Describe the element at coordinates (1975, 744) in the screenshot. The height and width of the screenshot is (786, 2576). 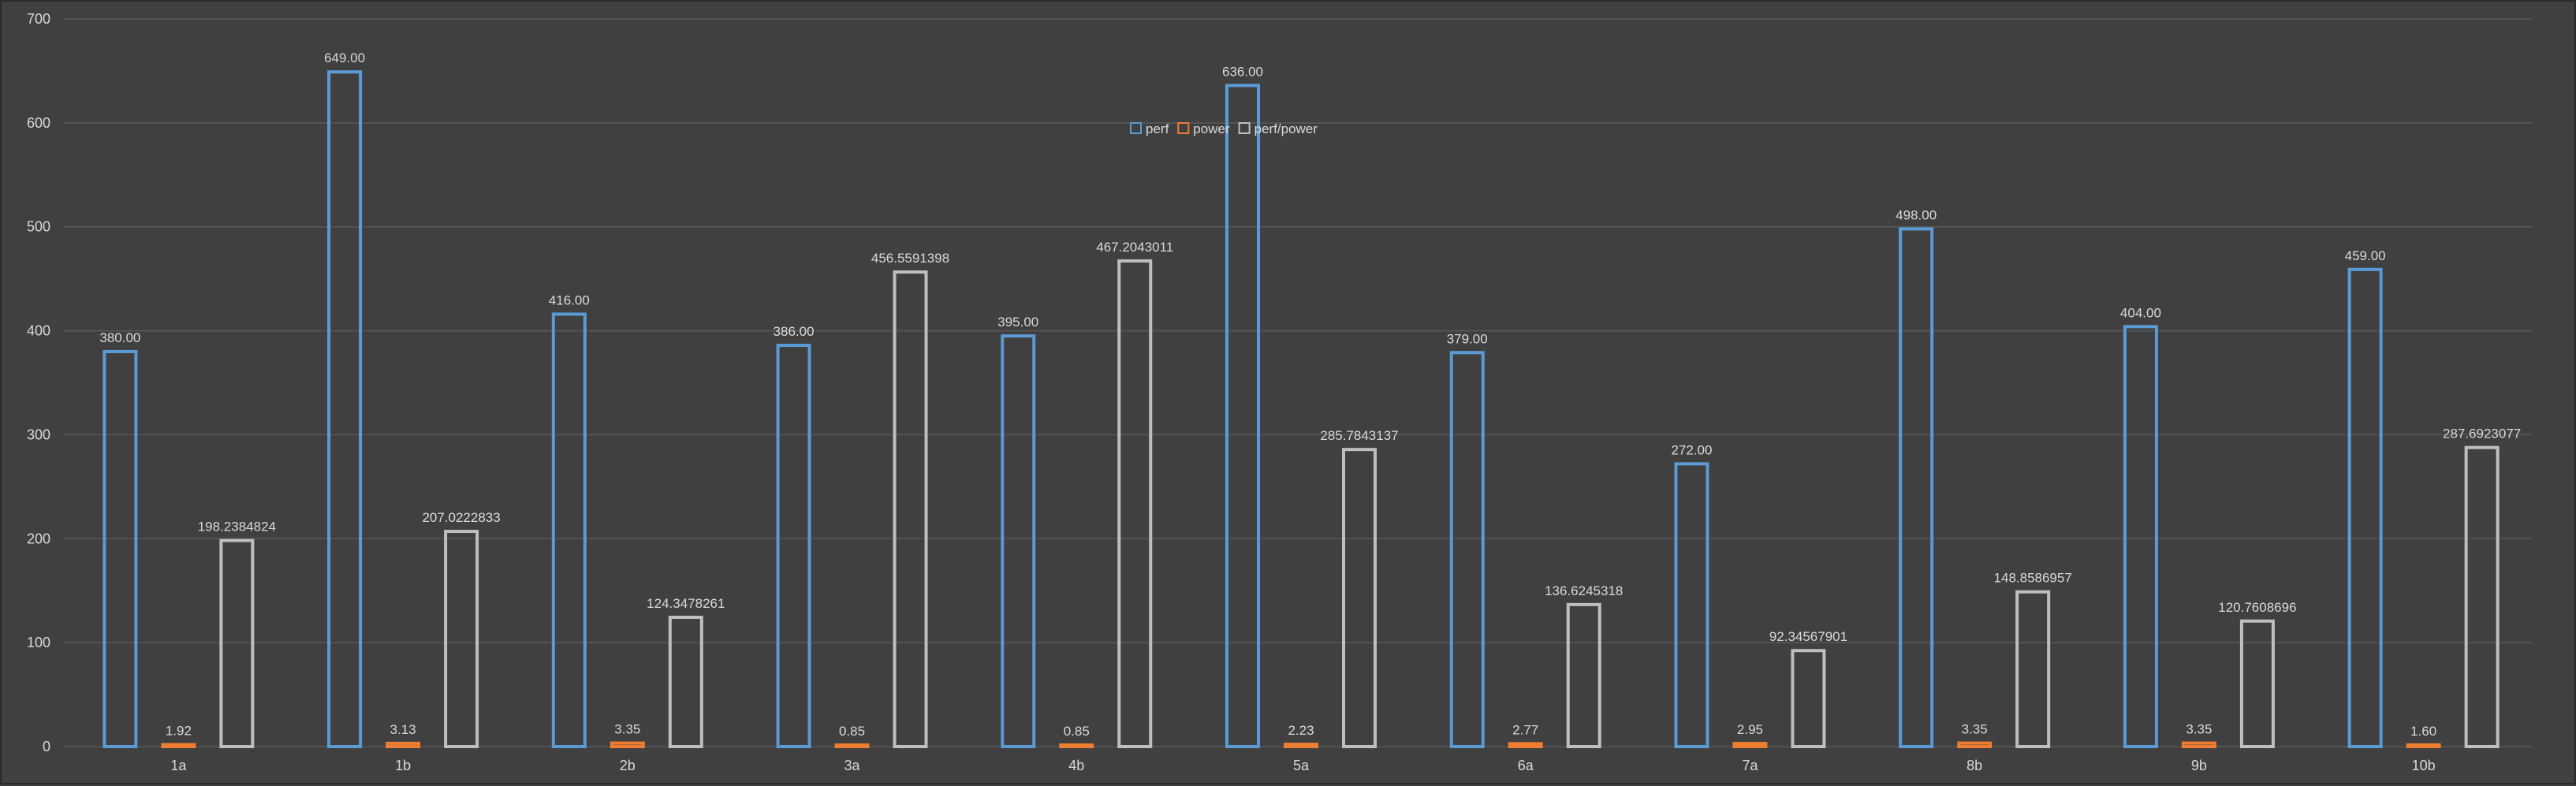
I see `bar-power-8b` at that location.